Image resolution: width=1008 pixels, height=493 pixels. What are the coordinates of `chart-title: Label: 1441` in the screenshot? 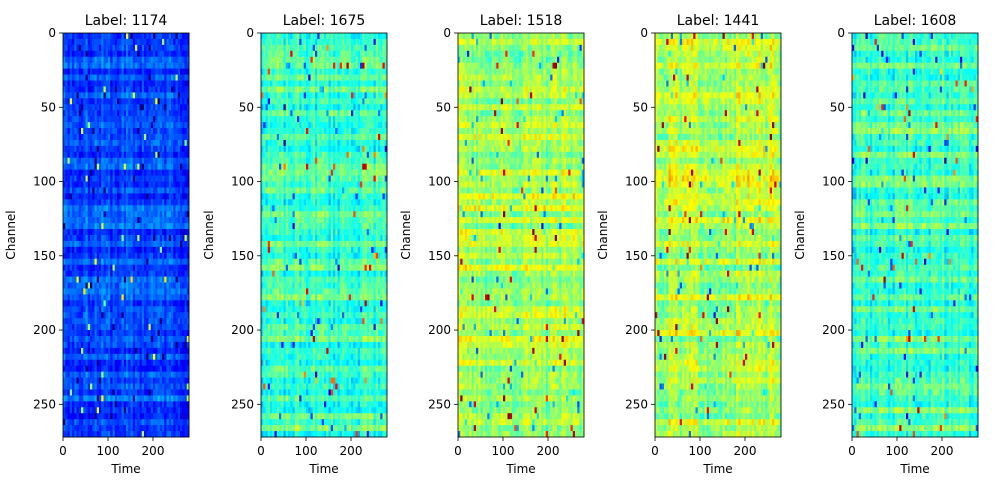 It's located at (718, 21).